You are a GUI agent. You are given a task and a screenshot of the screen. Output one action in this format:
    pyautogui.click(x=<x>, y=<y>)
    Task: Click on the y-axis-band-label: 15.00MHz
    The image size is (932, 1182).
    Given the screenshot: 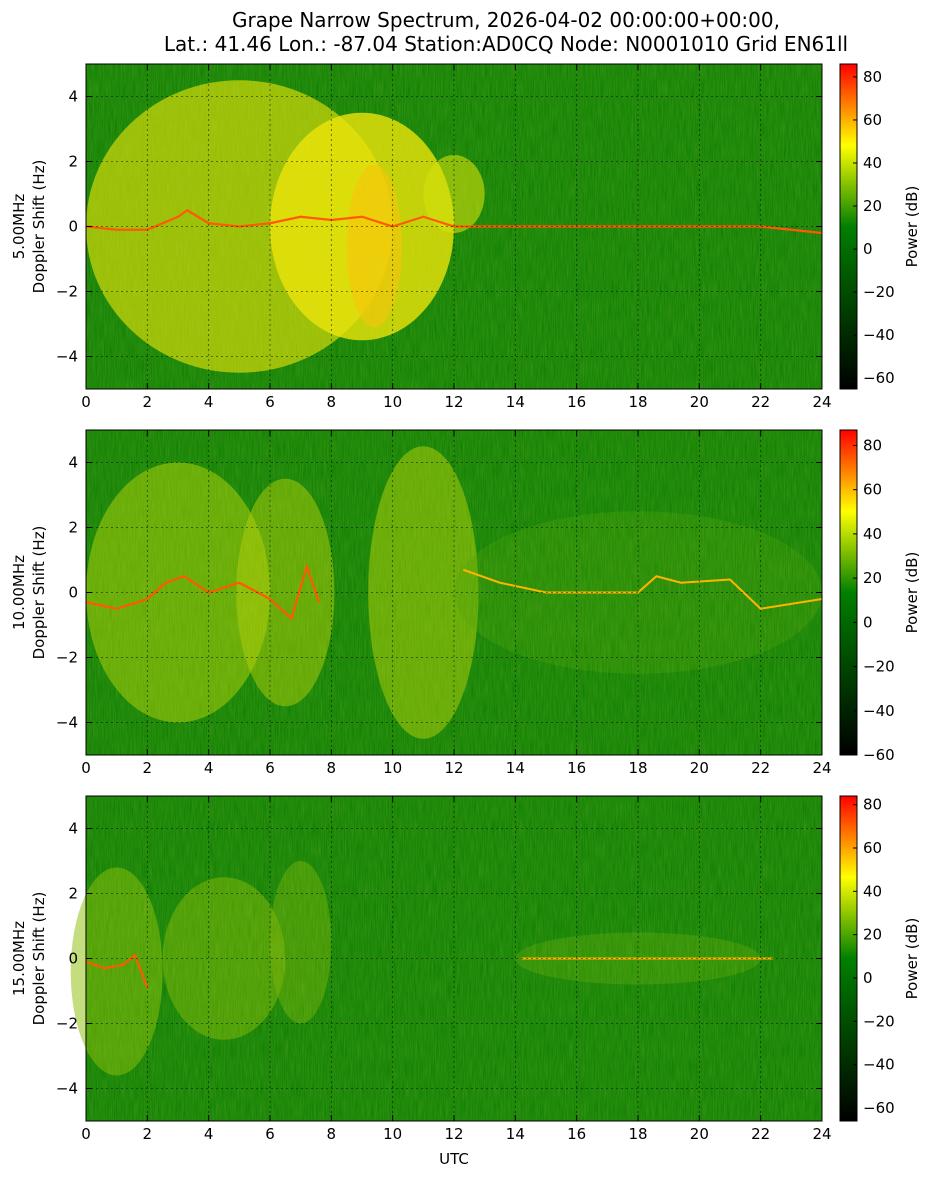 What is the action you would take?
    pyautogui.click(x=19, y=958)
    